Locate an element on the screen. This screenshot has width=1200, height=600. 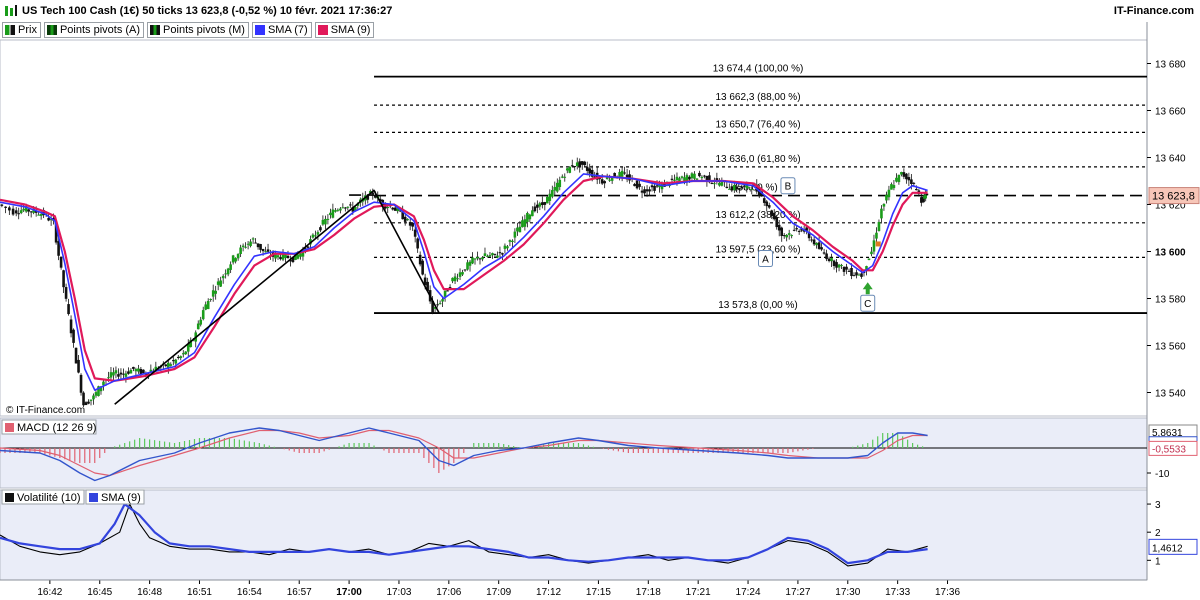
last-price-label: 13 623,8 is located at coordinates (1173, 197).